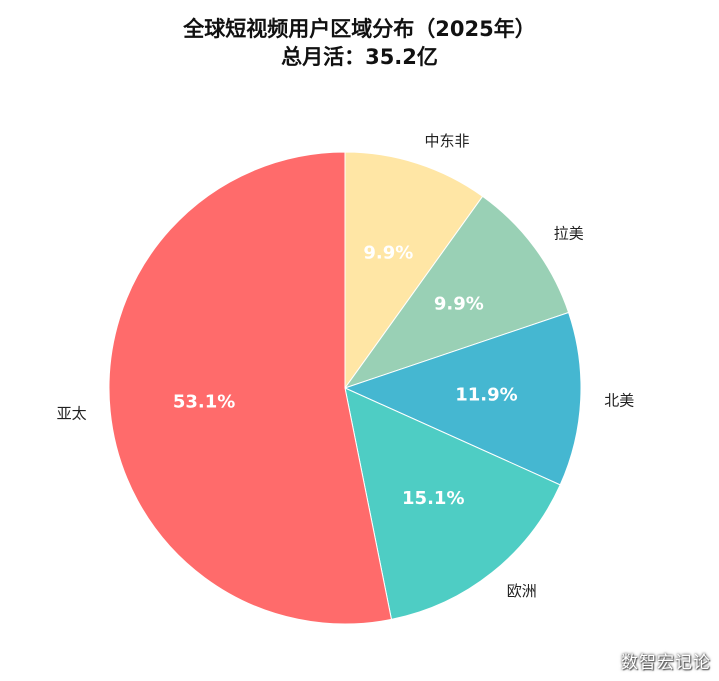 The height and width of the screenshot is (681, 719). Describe the element at coordinates (666, 663) in the screenshot. I see `watermark: 数智宏记论` at that location.